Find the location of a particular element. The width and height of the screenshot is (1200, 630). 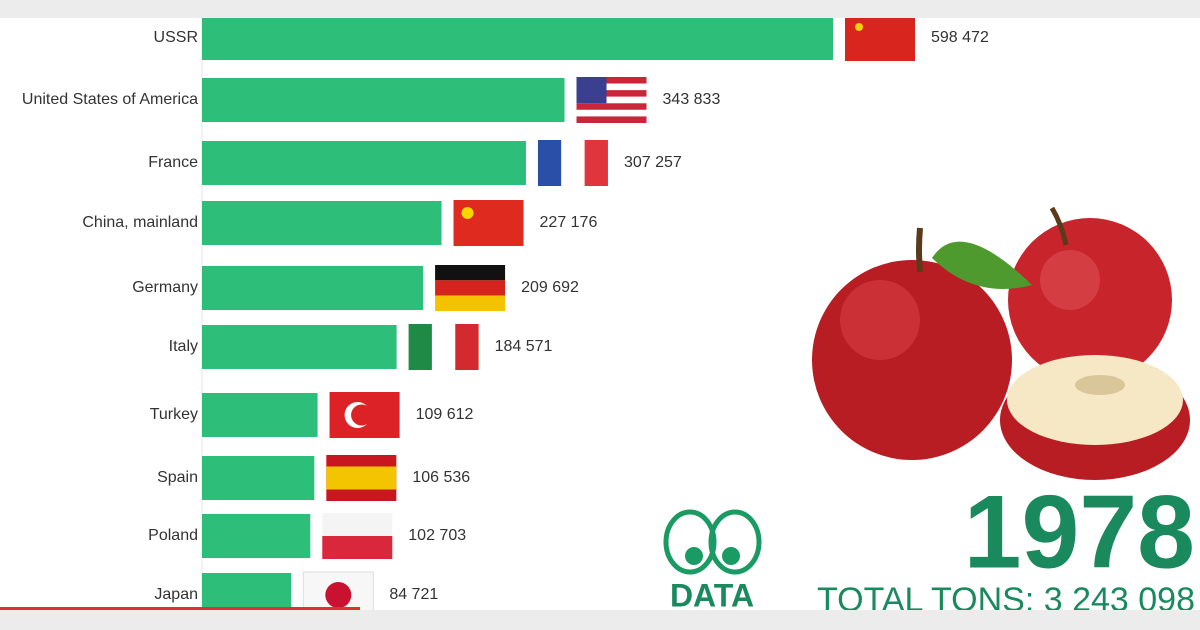

category-label: Poland is located at coordinates (173, 535).